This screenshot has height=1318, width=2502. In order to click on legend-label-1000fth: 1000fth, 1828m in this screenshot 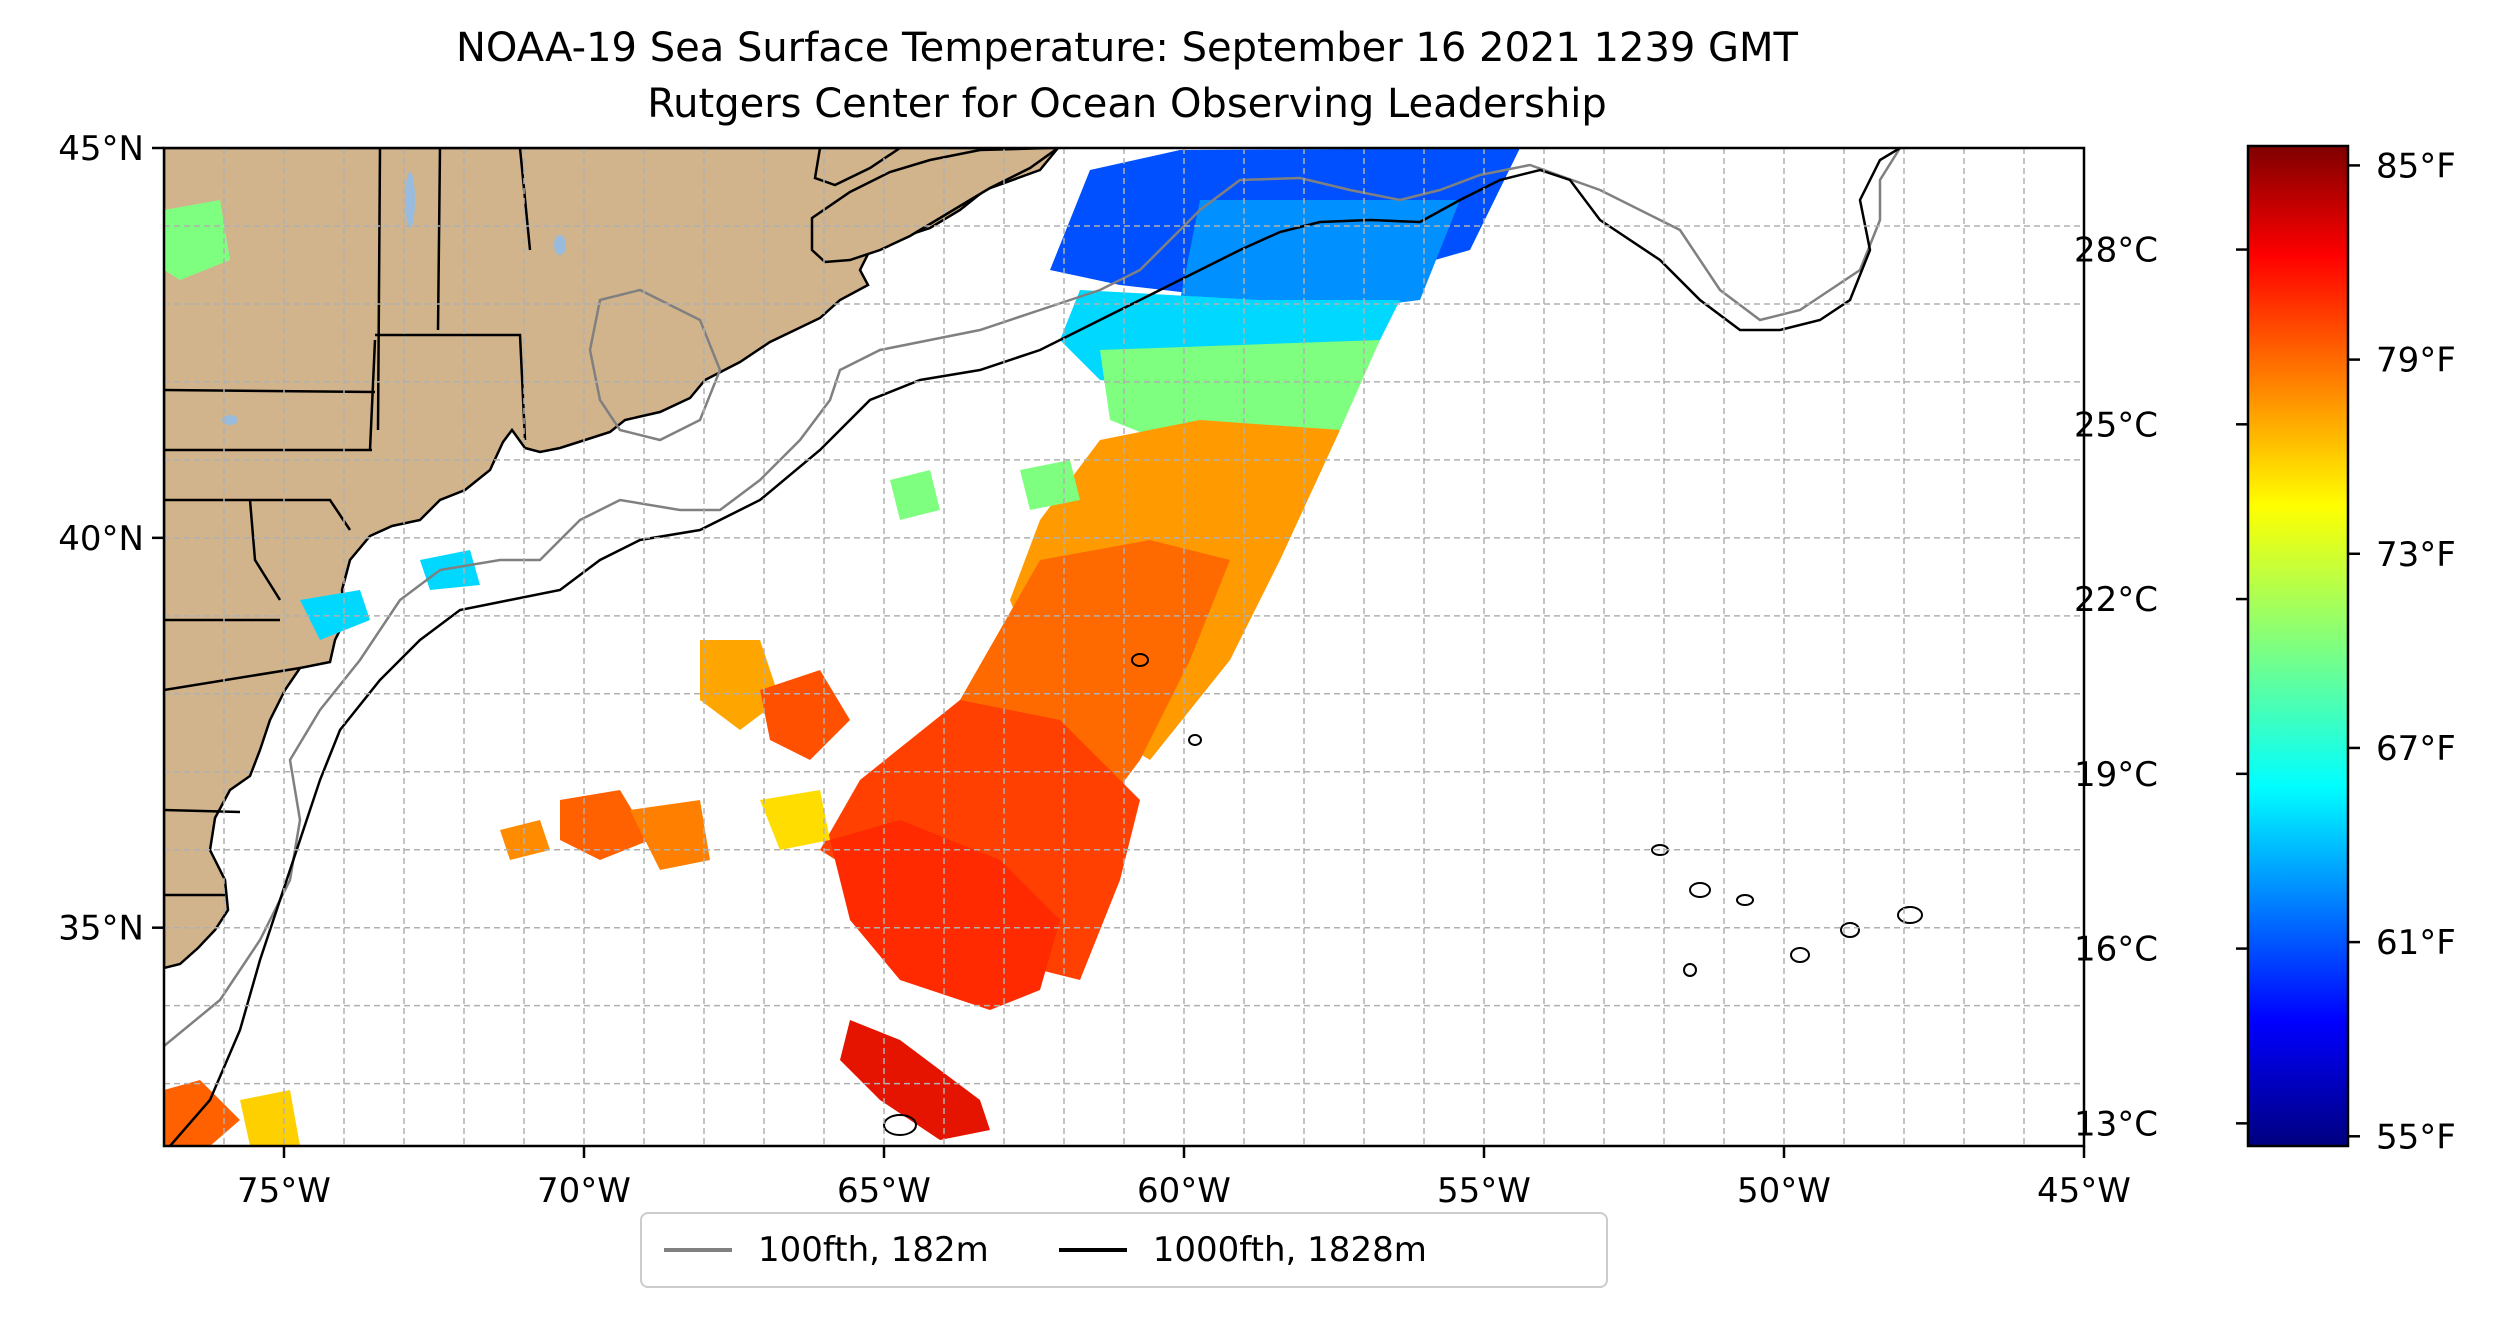, I will do `click(1289, 1250)`.